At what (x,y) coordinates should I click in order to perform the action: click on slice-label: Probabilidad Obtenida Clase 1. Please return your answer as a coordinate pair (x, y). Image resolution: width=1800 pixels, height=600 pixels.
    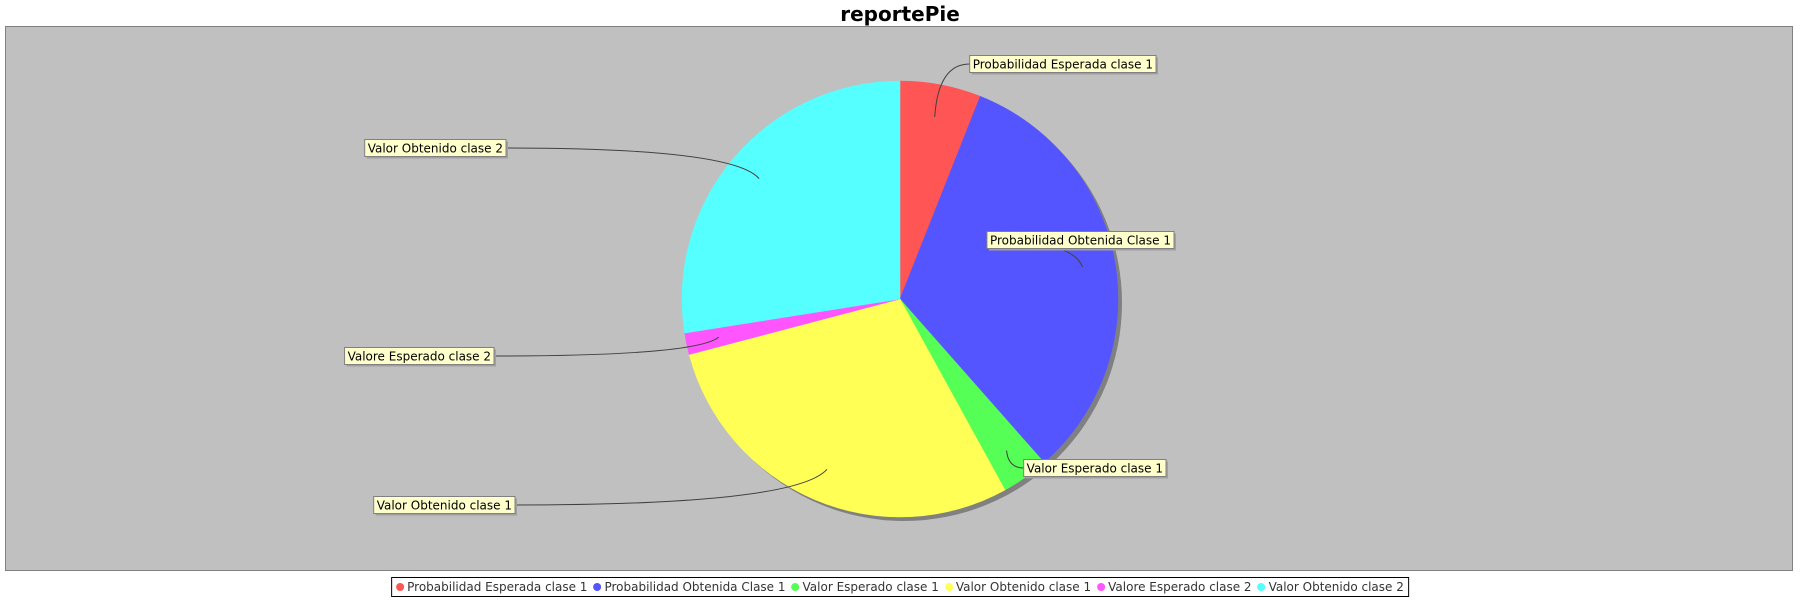
    Looking at the image, I should click on (1080, 241).